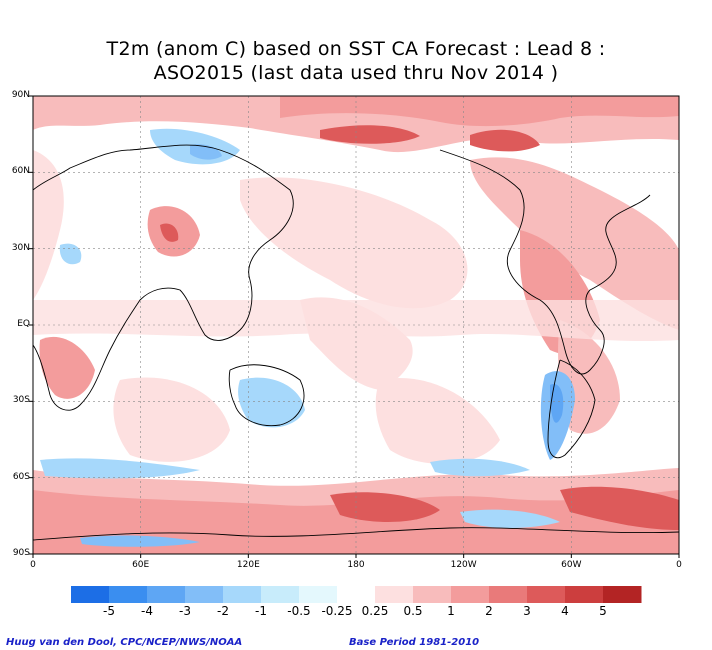 This screenshot has height=650, width=712. I want to click on colorbar-label: 5, so click(603, 611).